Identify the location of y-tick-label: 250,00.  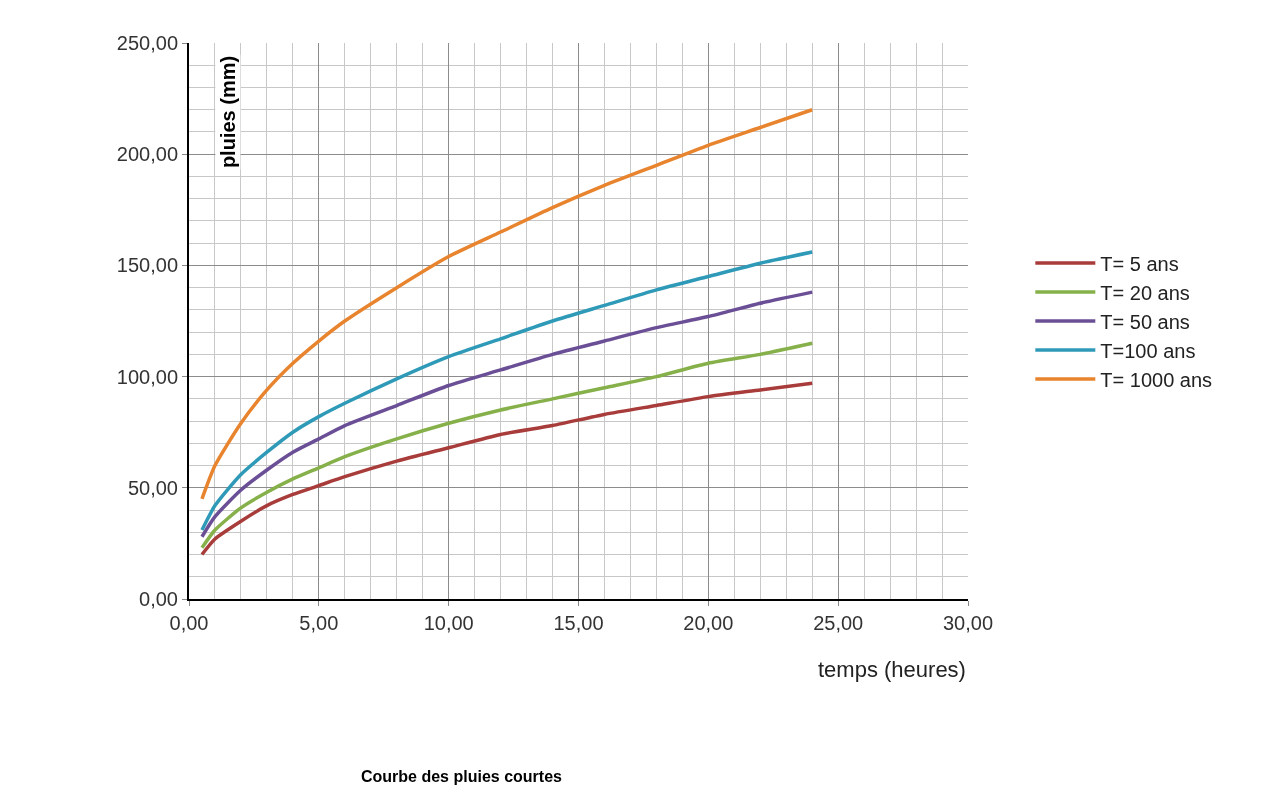
(147, 43).